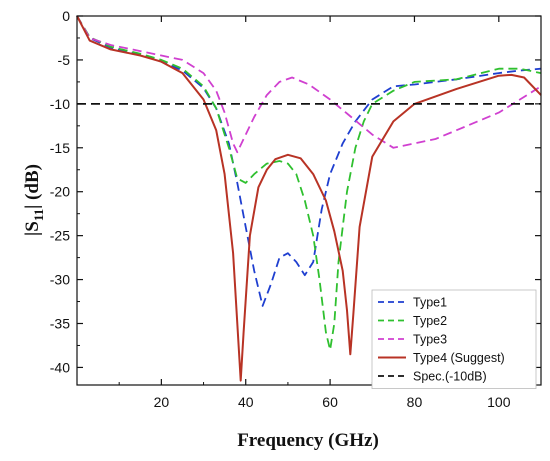 This screenshot has height=461, width=550. Describe the element at coordinates (32, 228) in the screenshot. I see `y-axis-title-open: |S` at that location.